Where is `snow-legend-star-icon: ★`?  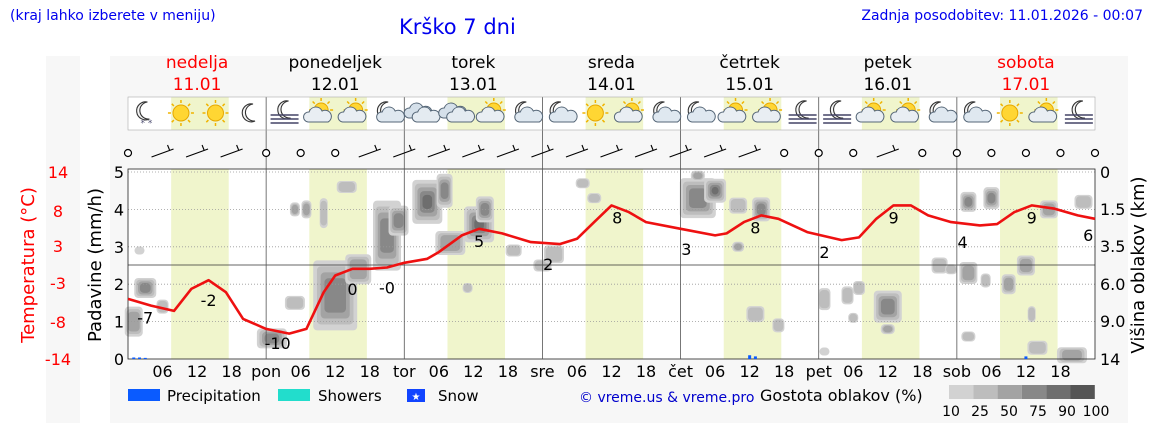 snow-legend-star-icon: ★ is located at coordinates (416, 397).